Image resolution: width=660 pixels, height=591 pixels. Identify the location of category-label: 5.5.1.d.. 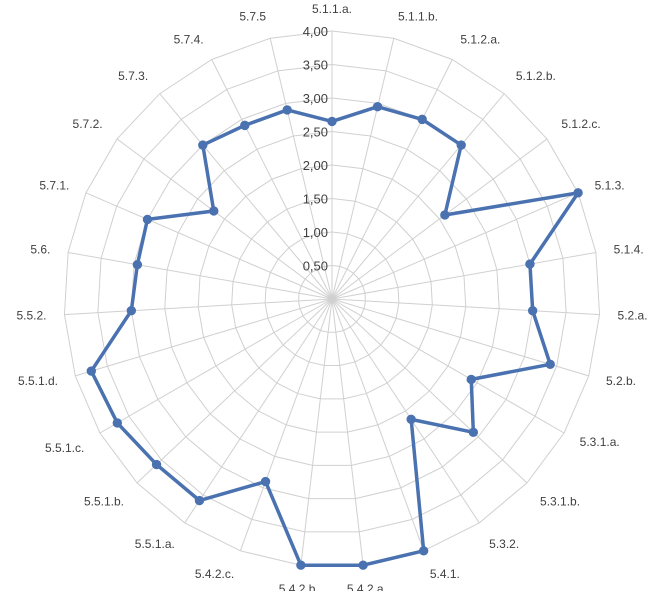
(38, 381).